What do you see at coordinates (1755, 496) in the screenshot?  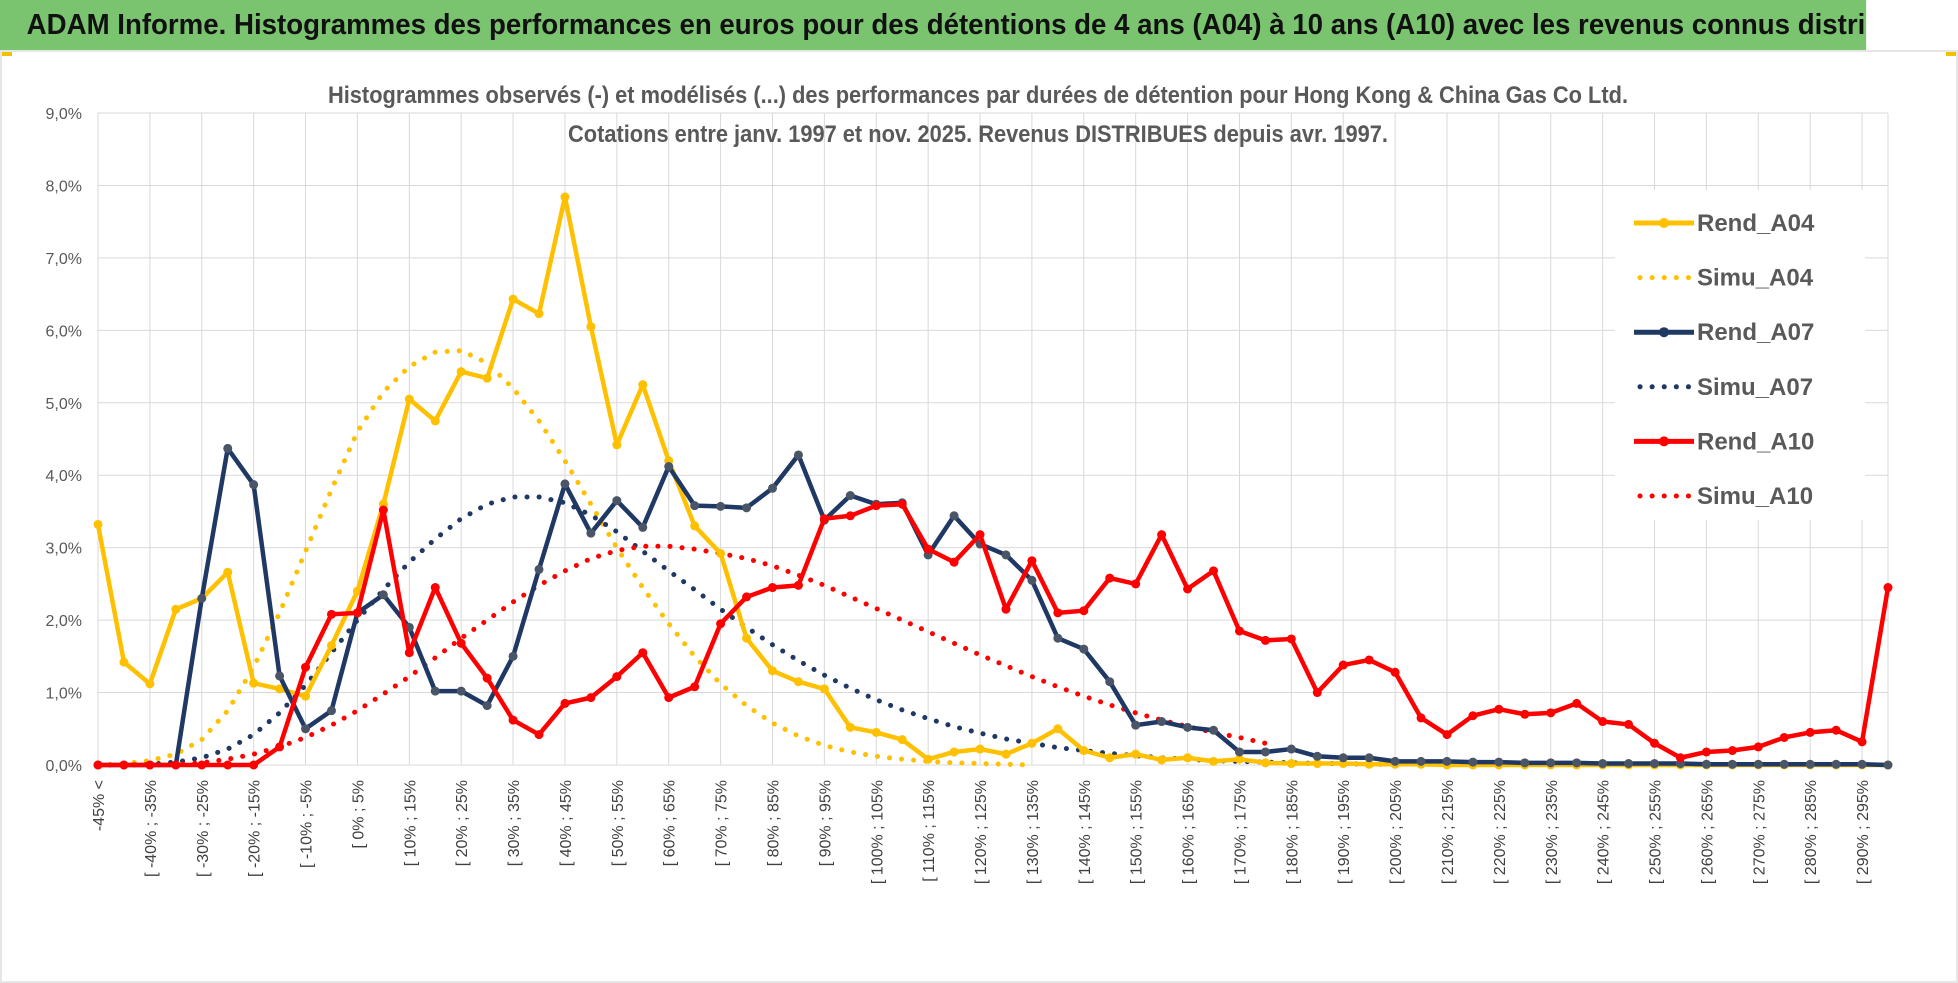 I see `legend-label-simu-a10: Simu_A10` at bounding box center [1755, 496].